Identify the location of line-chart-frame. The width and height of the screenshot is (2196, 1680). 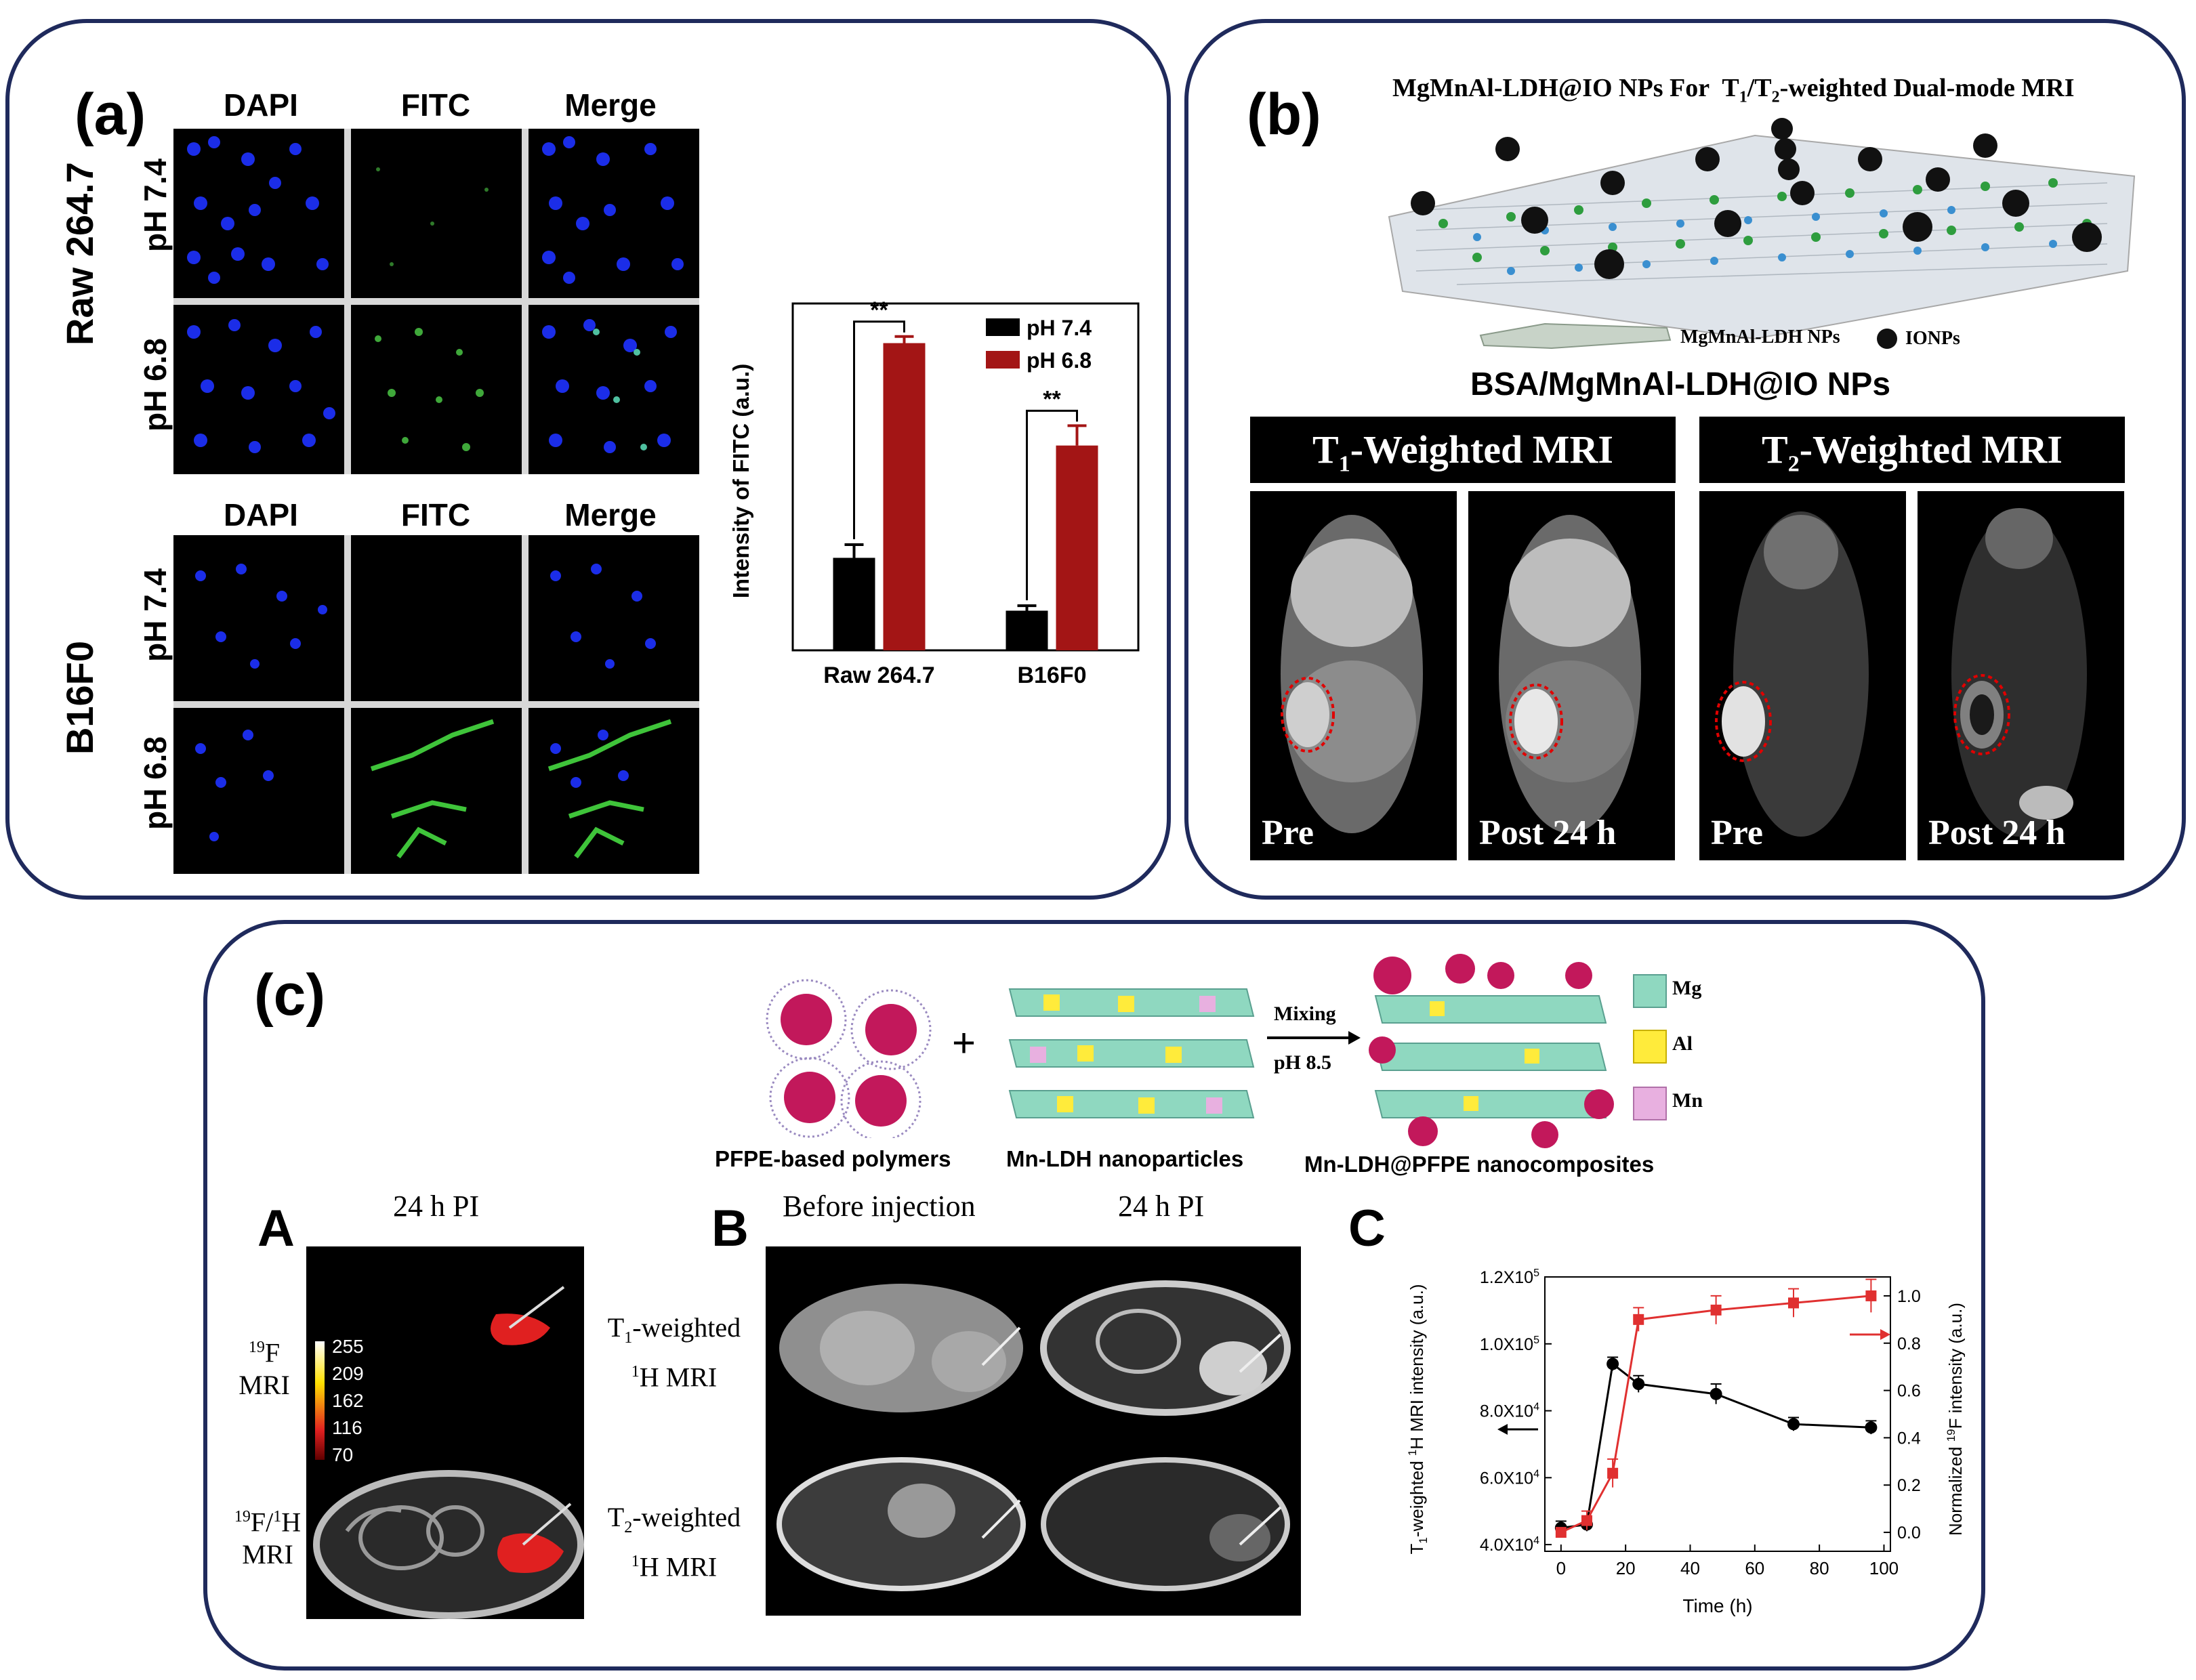
(1717, 1414).